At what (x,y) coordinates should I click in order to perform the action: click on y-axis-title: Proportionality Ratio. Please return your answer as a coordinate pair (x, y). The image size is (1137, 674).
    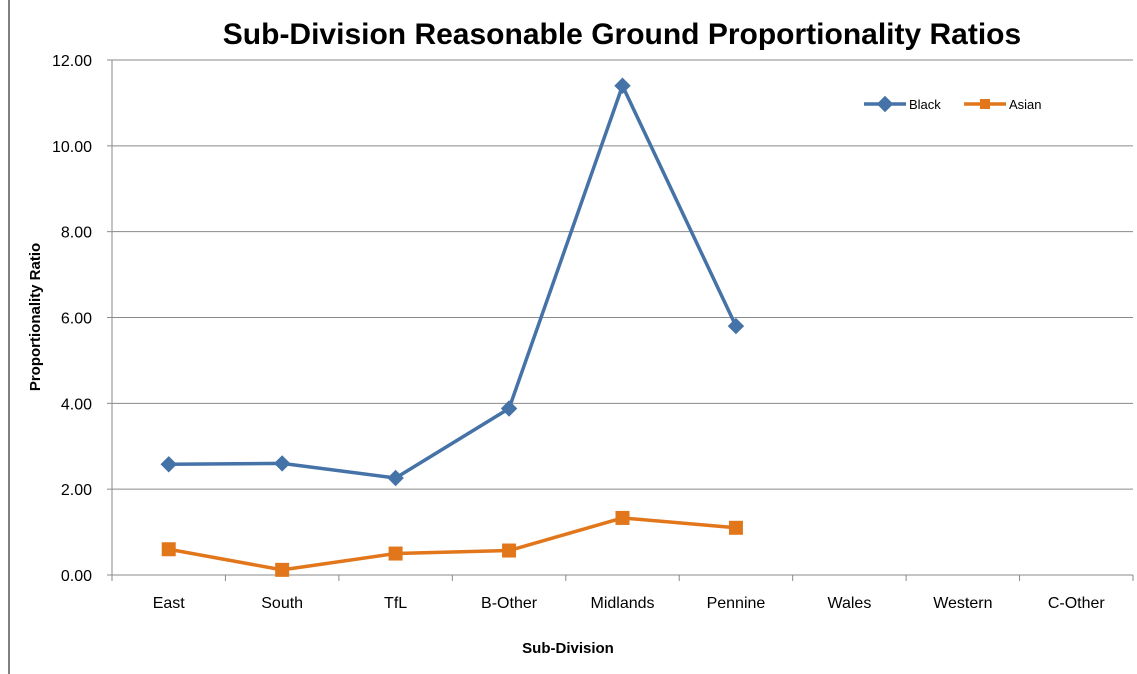
    Looking at the image, I should click on (35, 317).